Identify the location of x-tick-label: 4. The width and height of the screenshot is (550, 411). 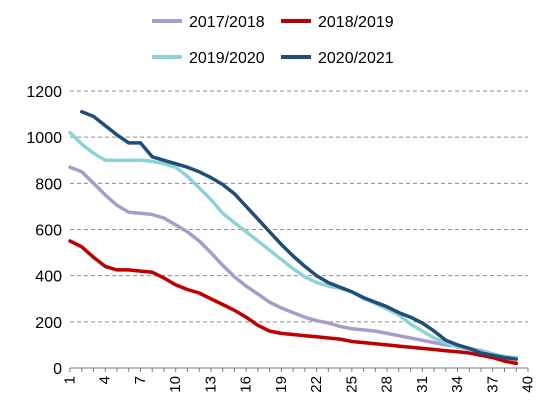
(105, 380).